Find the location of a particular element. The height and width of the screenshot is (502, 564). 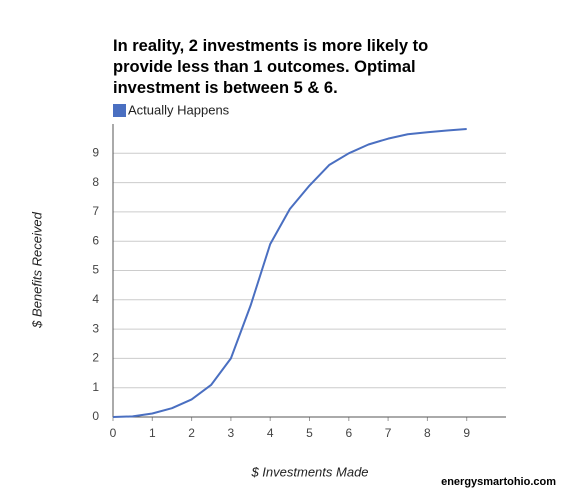

x-tick-label: 2 is located at coordinates (191, 433).